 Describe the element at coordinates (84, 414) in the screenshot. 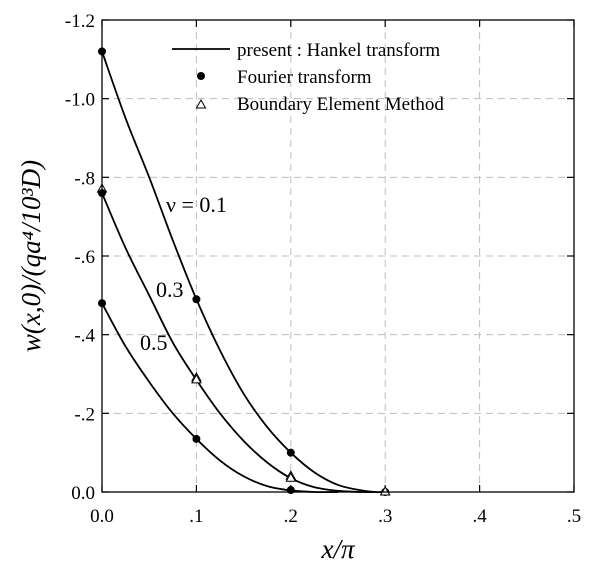

I see `y-tick-label: -.2` at that location.